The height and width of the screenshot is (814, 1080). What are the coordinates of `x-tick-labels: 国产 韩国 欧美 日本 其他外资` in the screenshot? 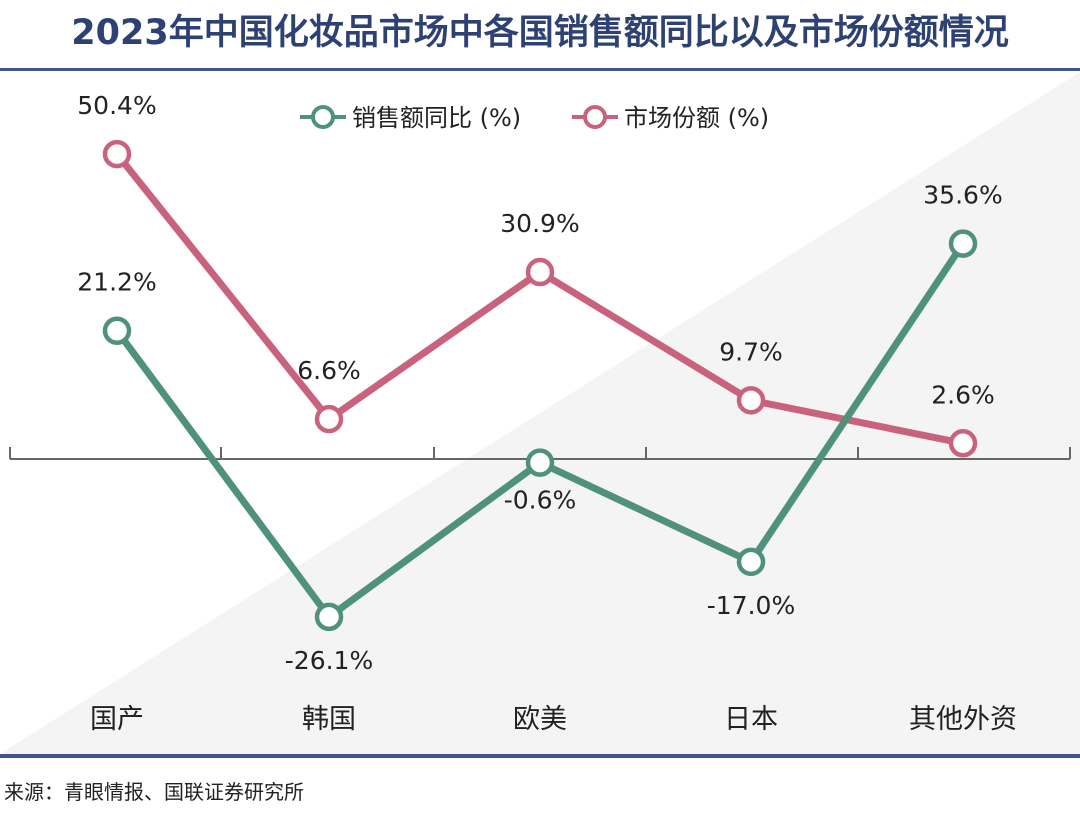 It's located at (553, 719).